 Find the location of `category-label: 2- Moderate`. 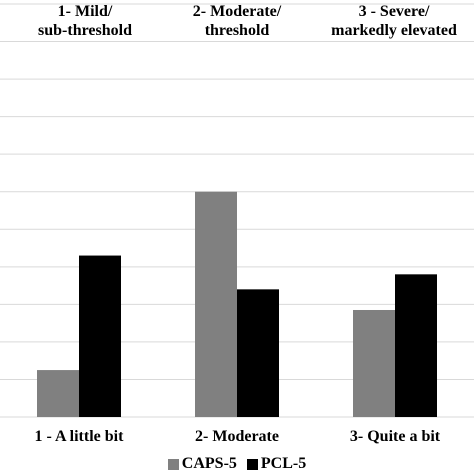

category-label: 2- Moderate is located at coordinates (237, 436).